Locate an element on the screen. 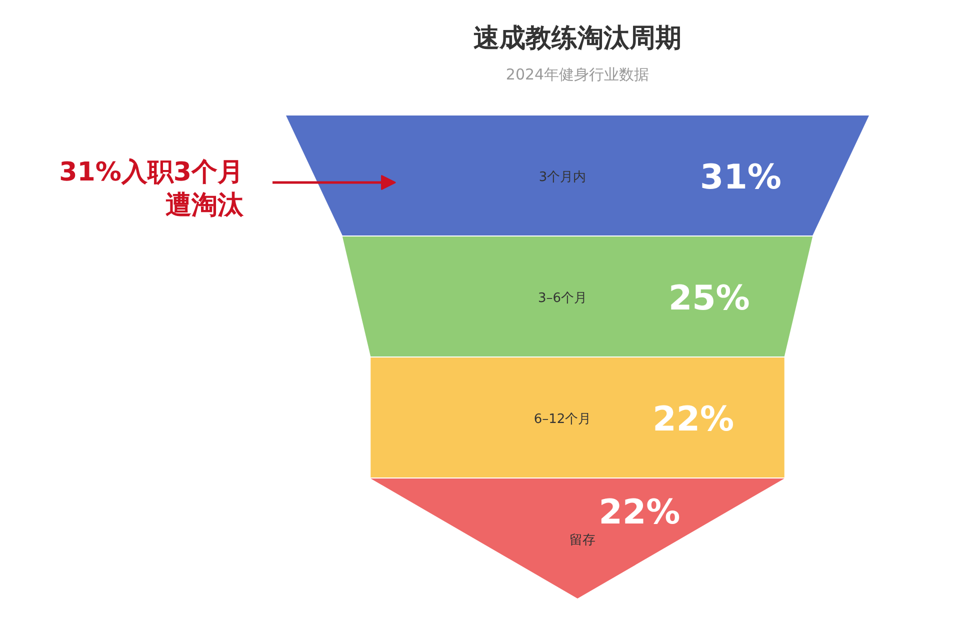 The image size is (960, 618). category-label: 3个月内 is located at coordinates (562, 177).